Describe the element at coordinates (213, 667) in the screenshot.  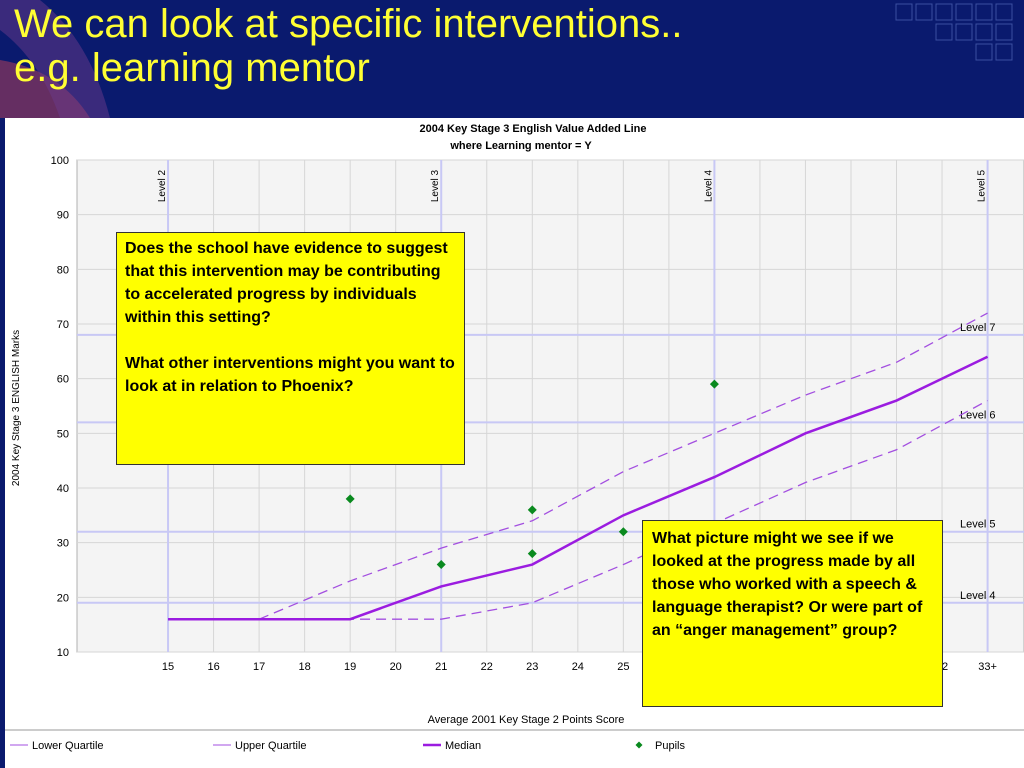
I see `x-tick-label: 16` at that location.